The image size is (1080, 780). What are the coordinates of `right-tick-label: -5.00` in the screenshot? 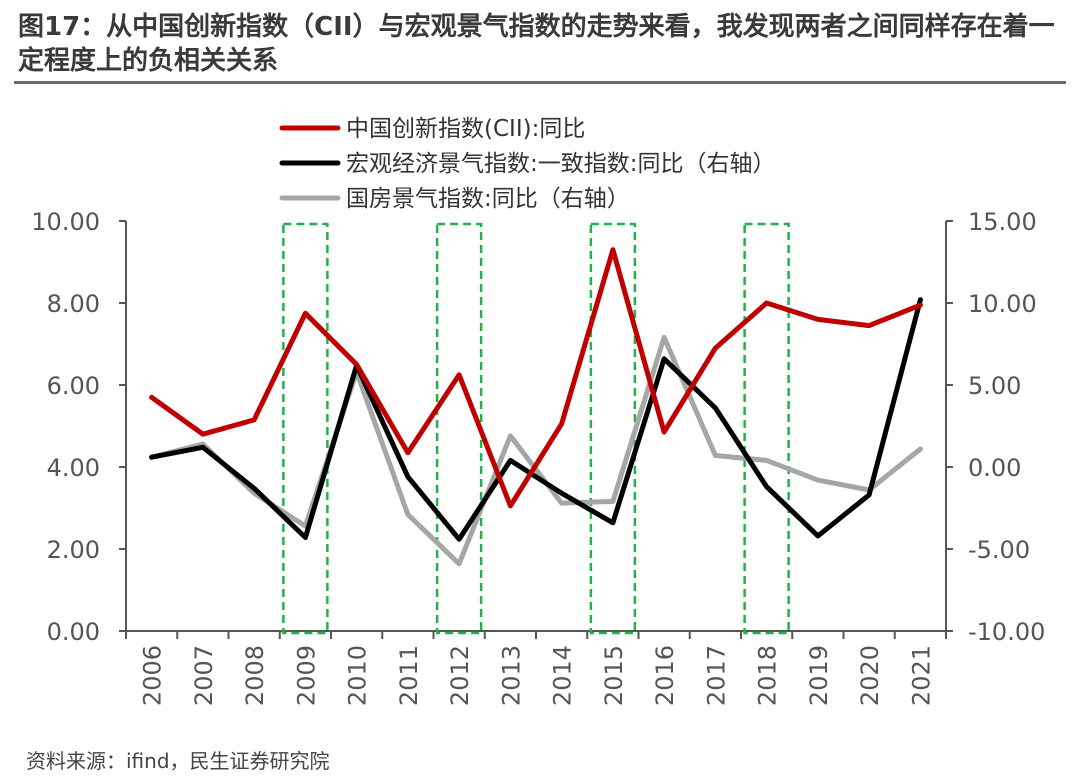 It's located at (999, 550).